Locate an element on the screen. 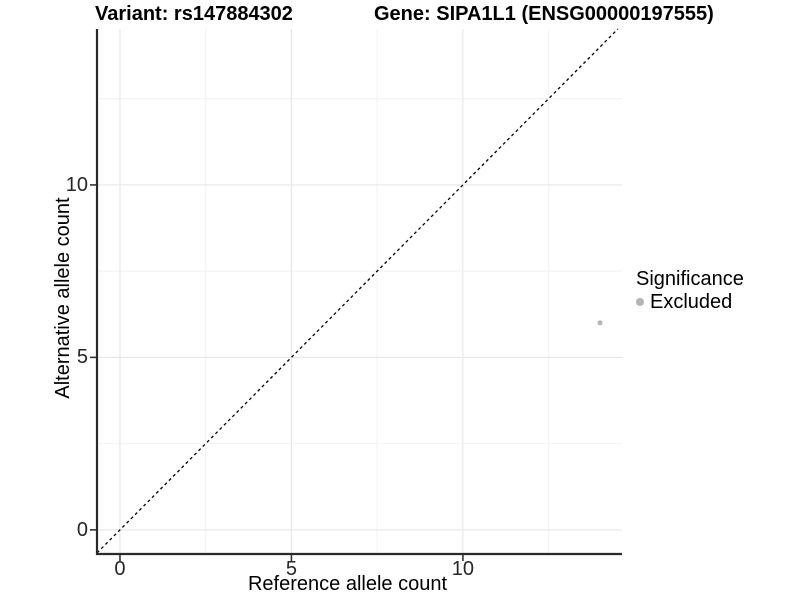 This screenshot has width=800, height=600. x-tick-label: 0 is located at coordinates (120, 569).